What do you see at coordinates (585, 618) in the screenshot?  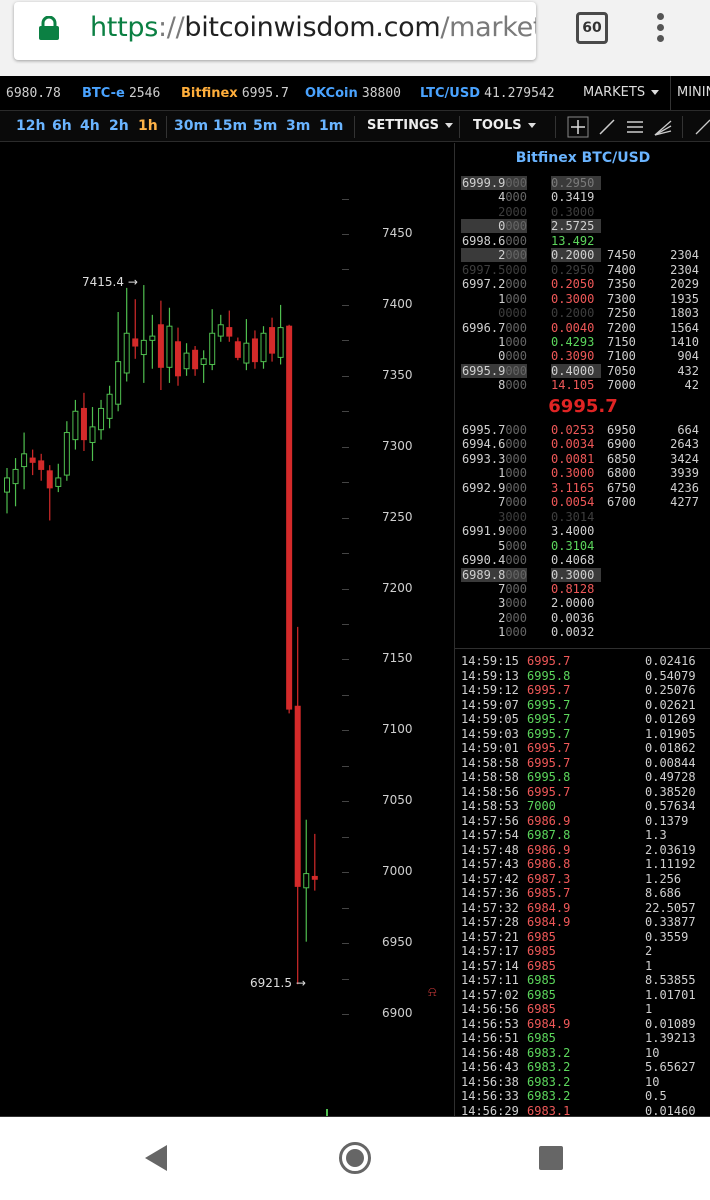 I see `orderbook-row: 2000 0.0036` at bounding box center [585, 618].